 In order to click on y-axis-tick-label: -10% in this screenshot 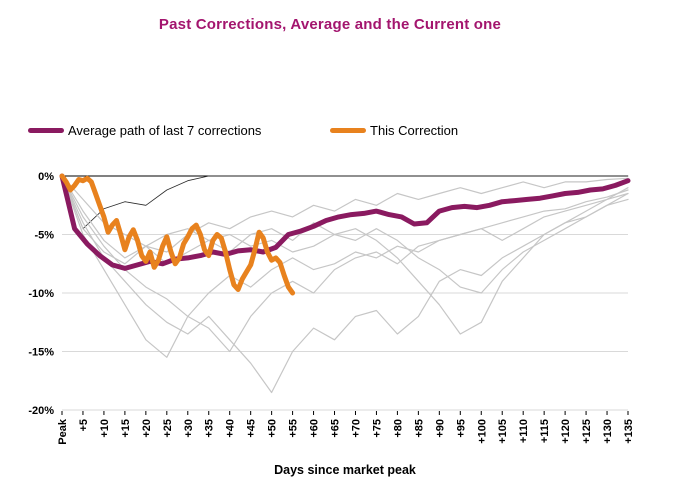, I will do `click(41, 294)`.